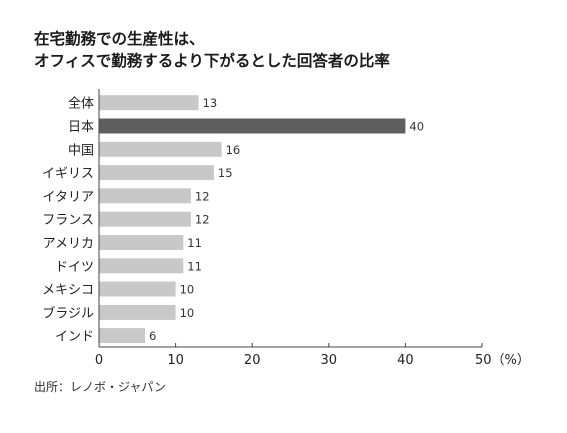  What do you see at coordinates (405, 360) in the screenshot?
I see `x-tick-label: 40` at bounding box center [405, 360].